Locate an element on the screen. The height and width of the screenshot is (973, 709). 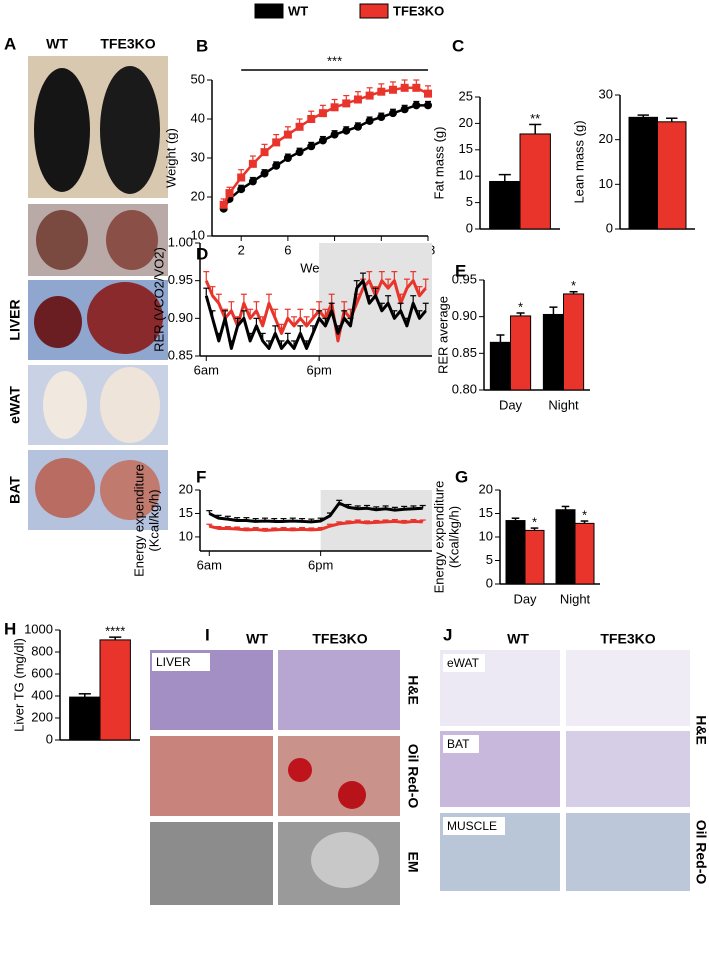
y-tick-label: 200 is located at coordinates (42, 716).